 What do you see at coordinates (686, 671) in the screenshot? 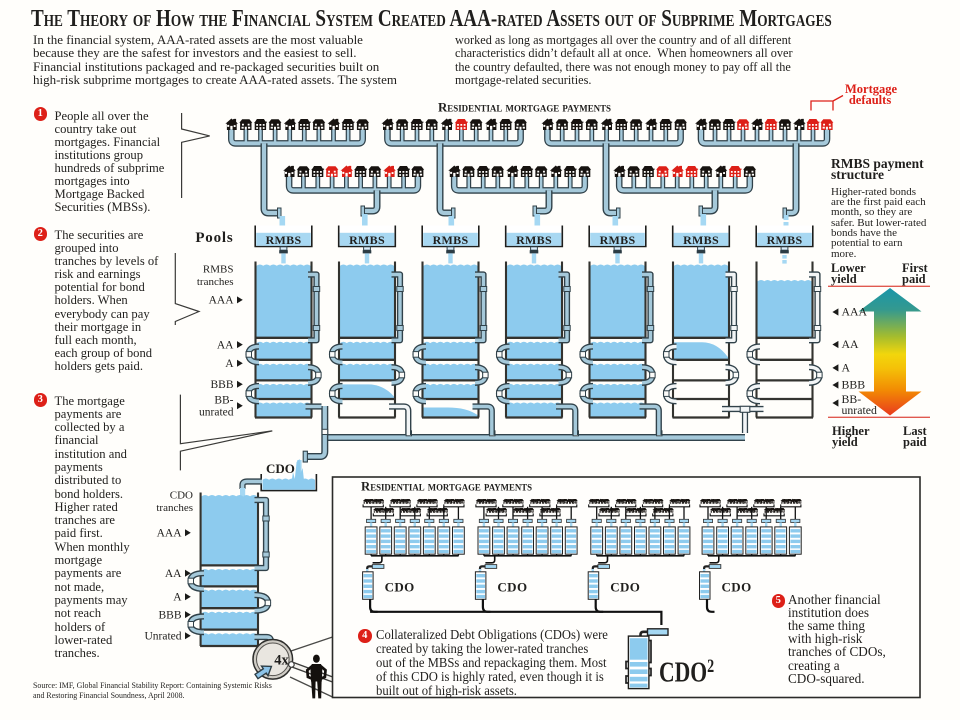
I see `svg-text: CDO2` at bounding box center [686, 671].